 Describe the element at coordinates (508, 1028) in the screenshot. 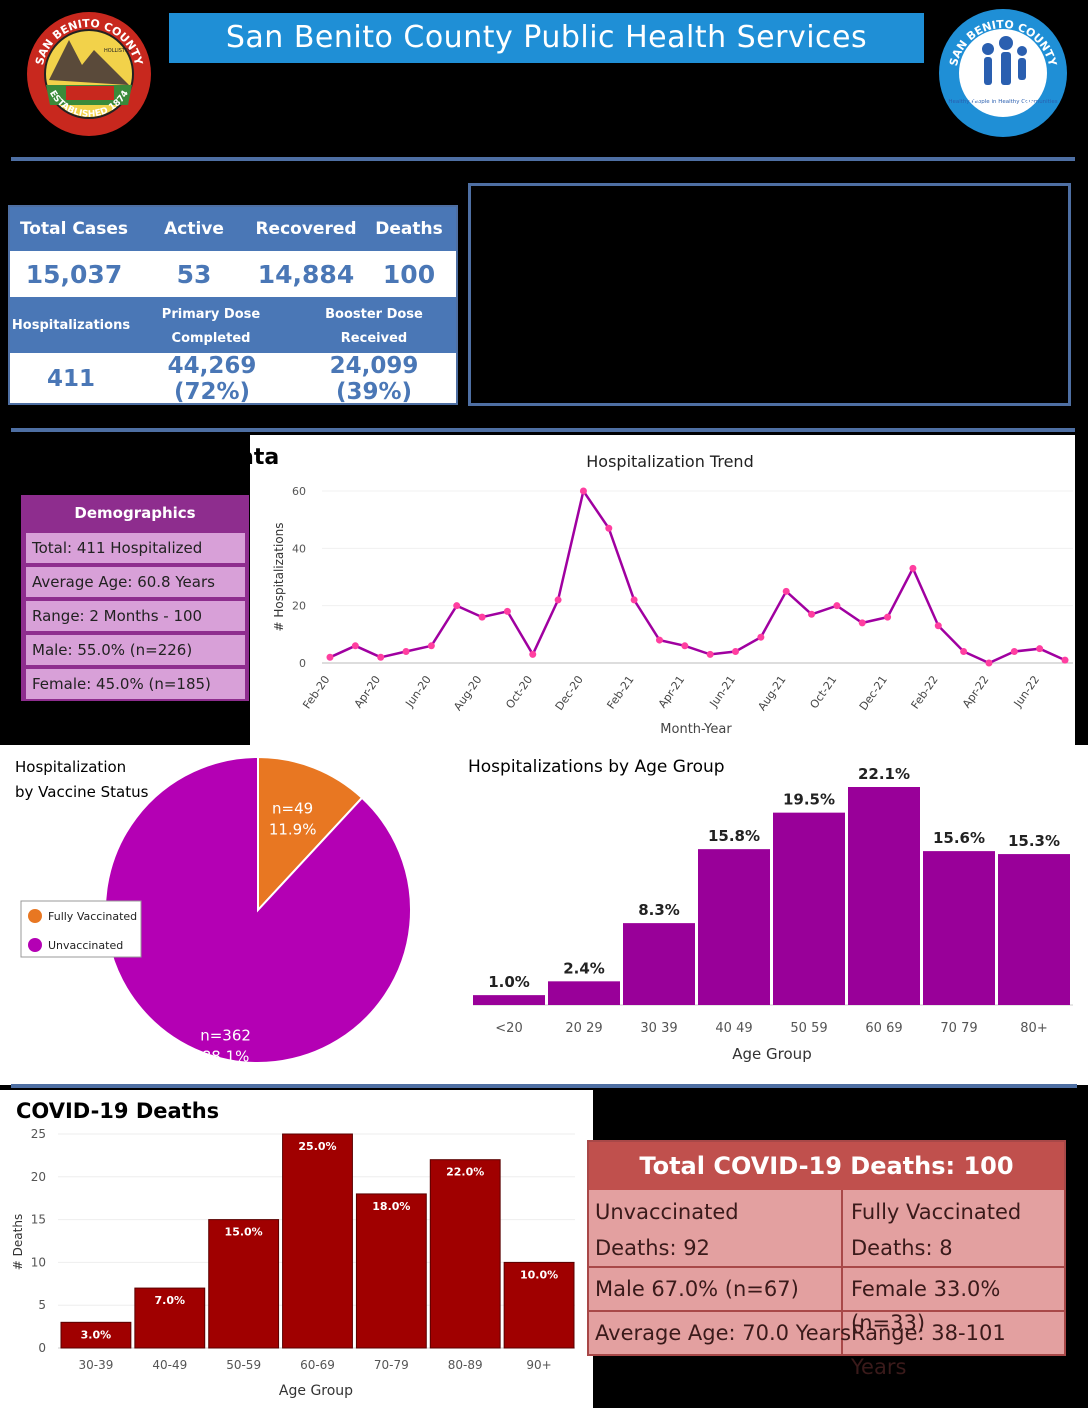

I see `age-x-tick: <20` at that location.